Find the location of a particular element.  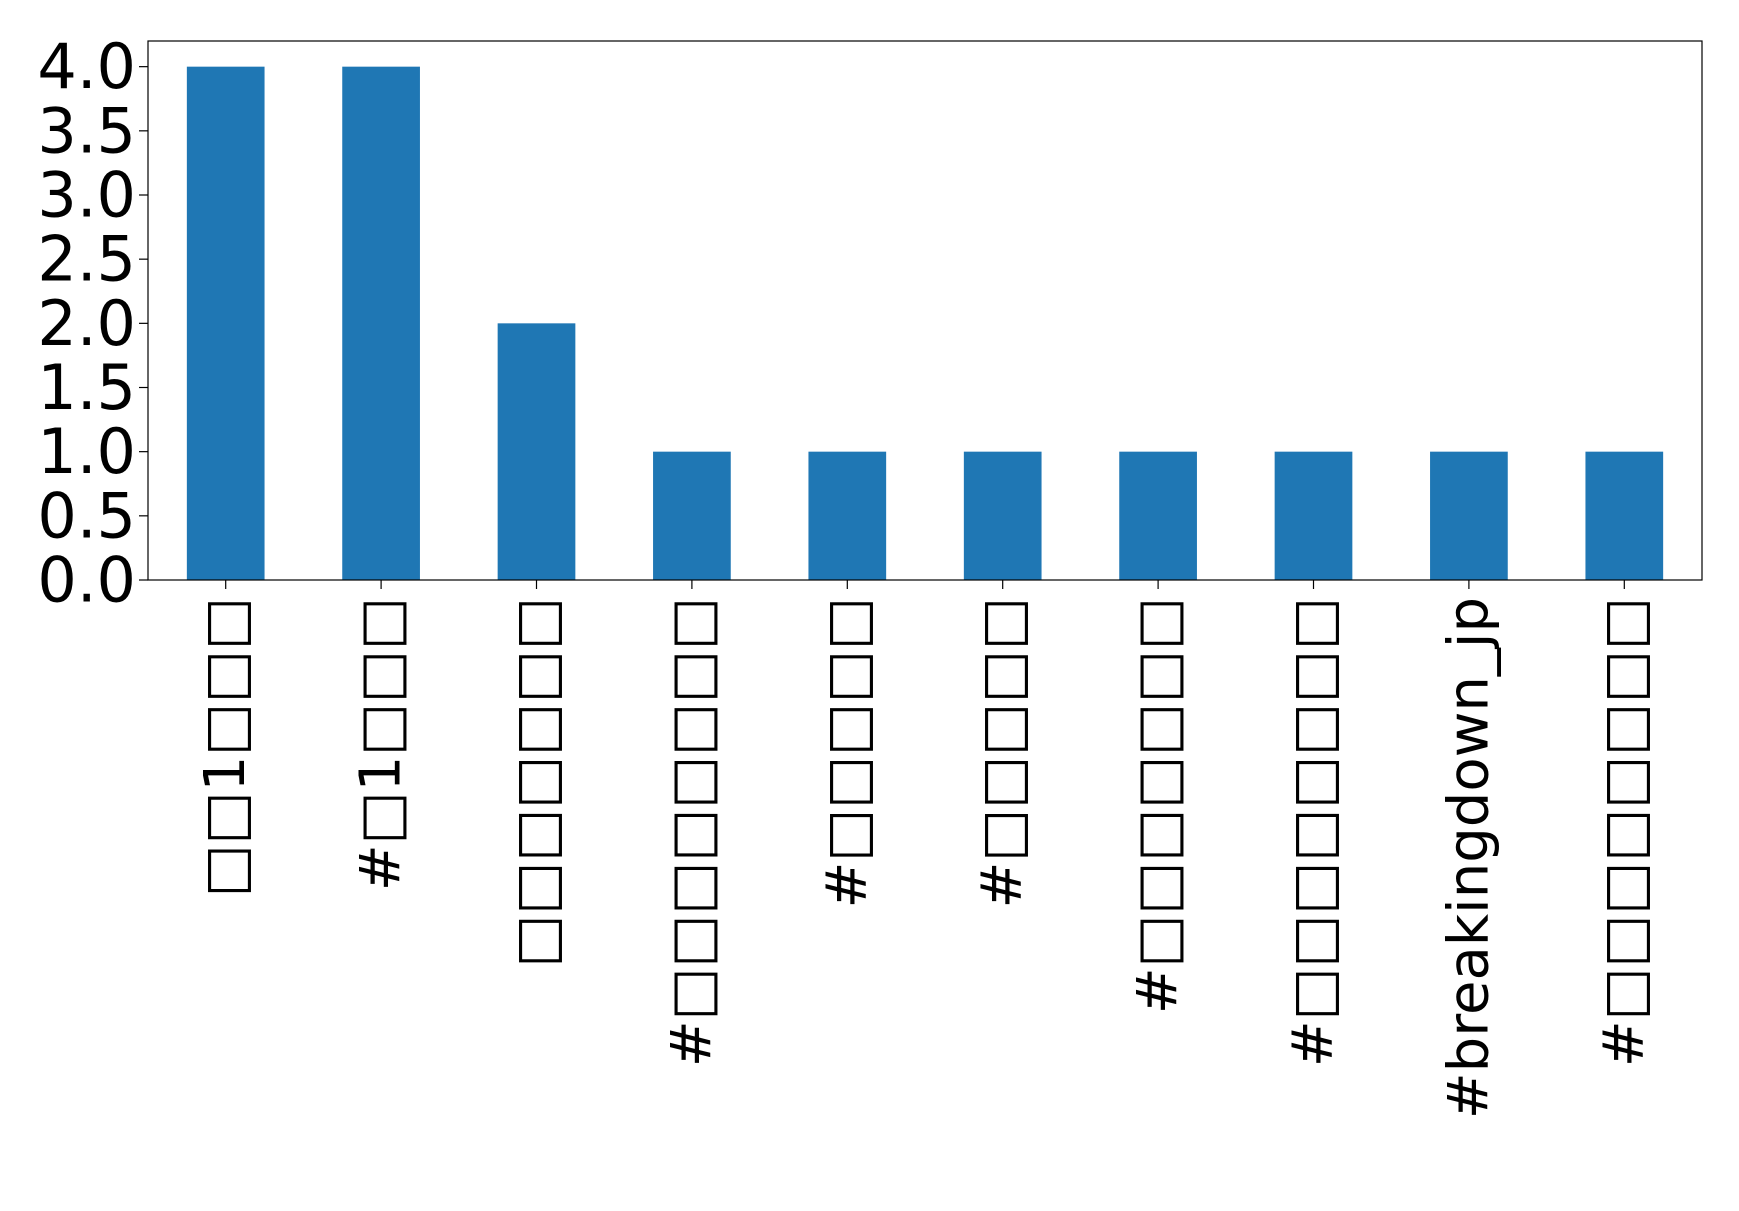

y-tick-label-1: 0.5 is located at coordinates (86, 515).